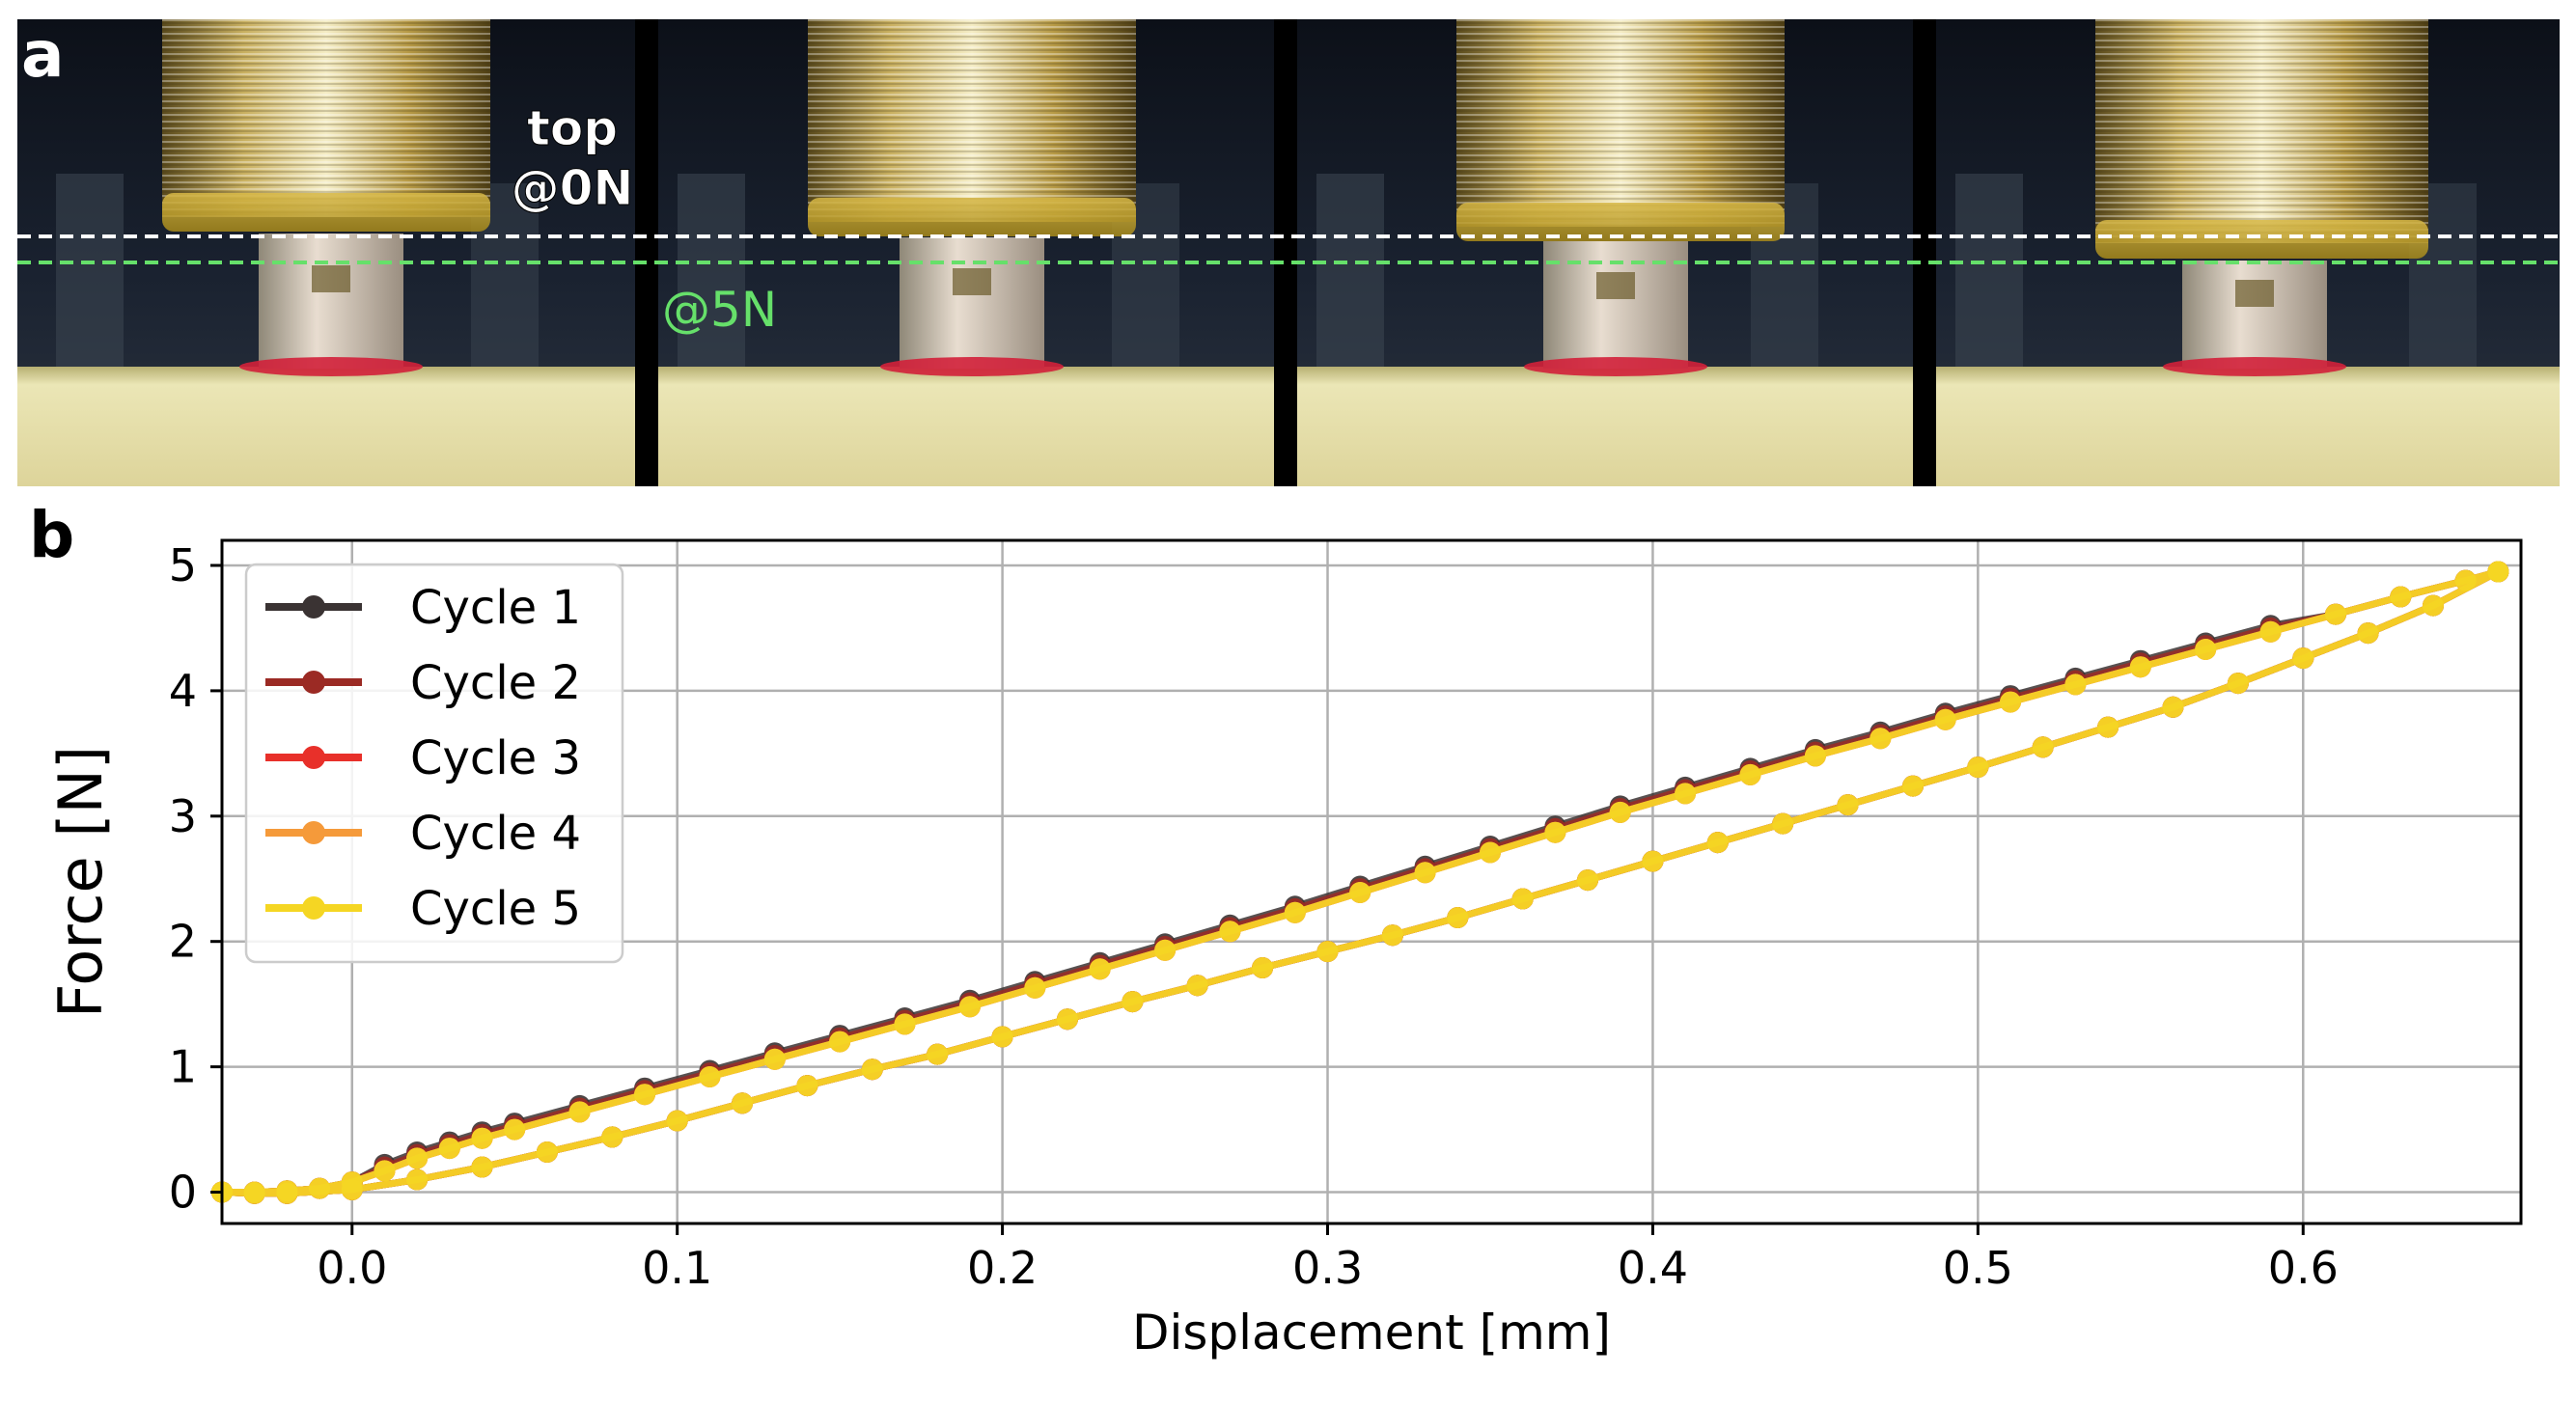  I want to click on panel-label-a: a, so click(43, 54).